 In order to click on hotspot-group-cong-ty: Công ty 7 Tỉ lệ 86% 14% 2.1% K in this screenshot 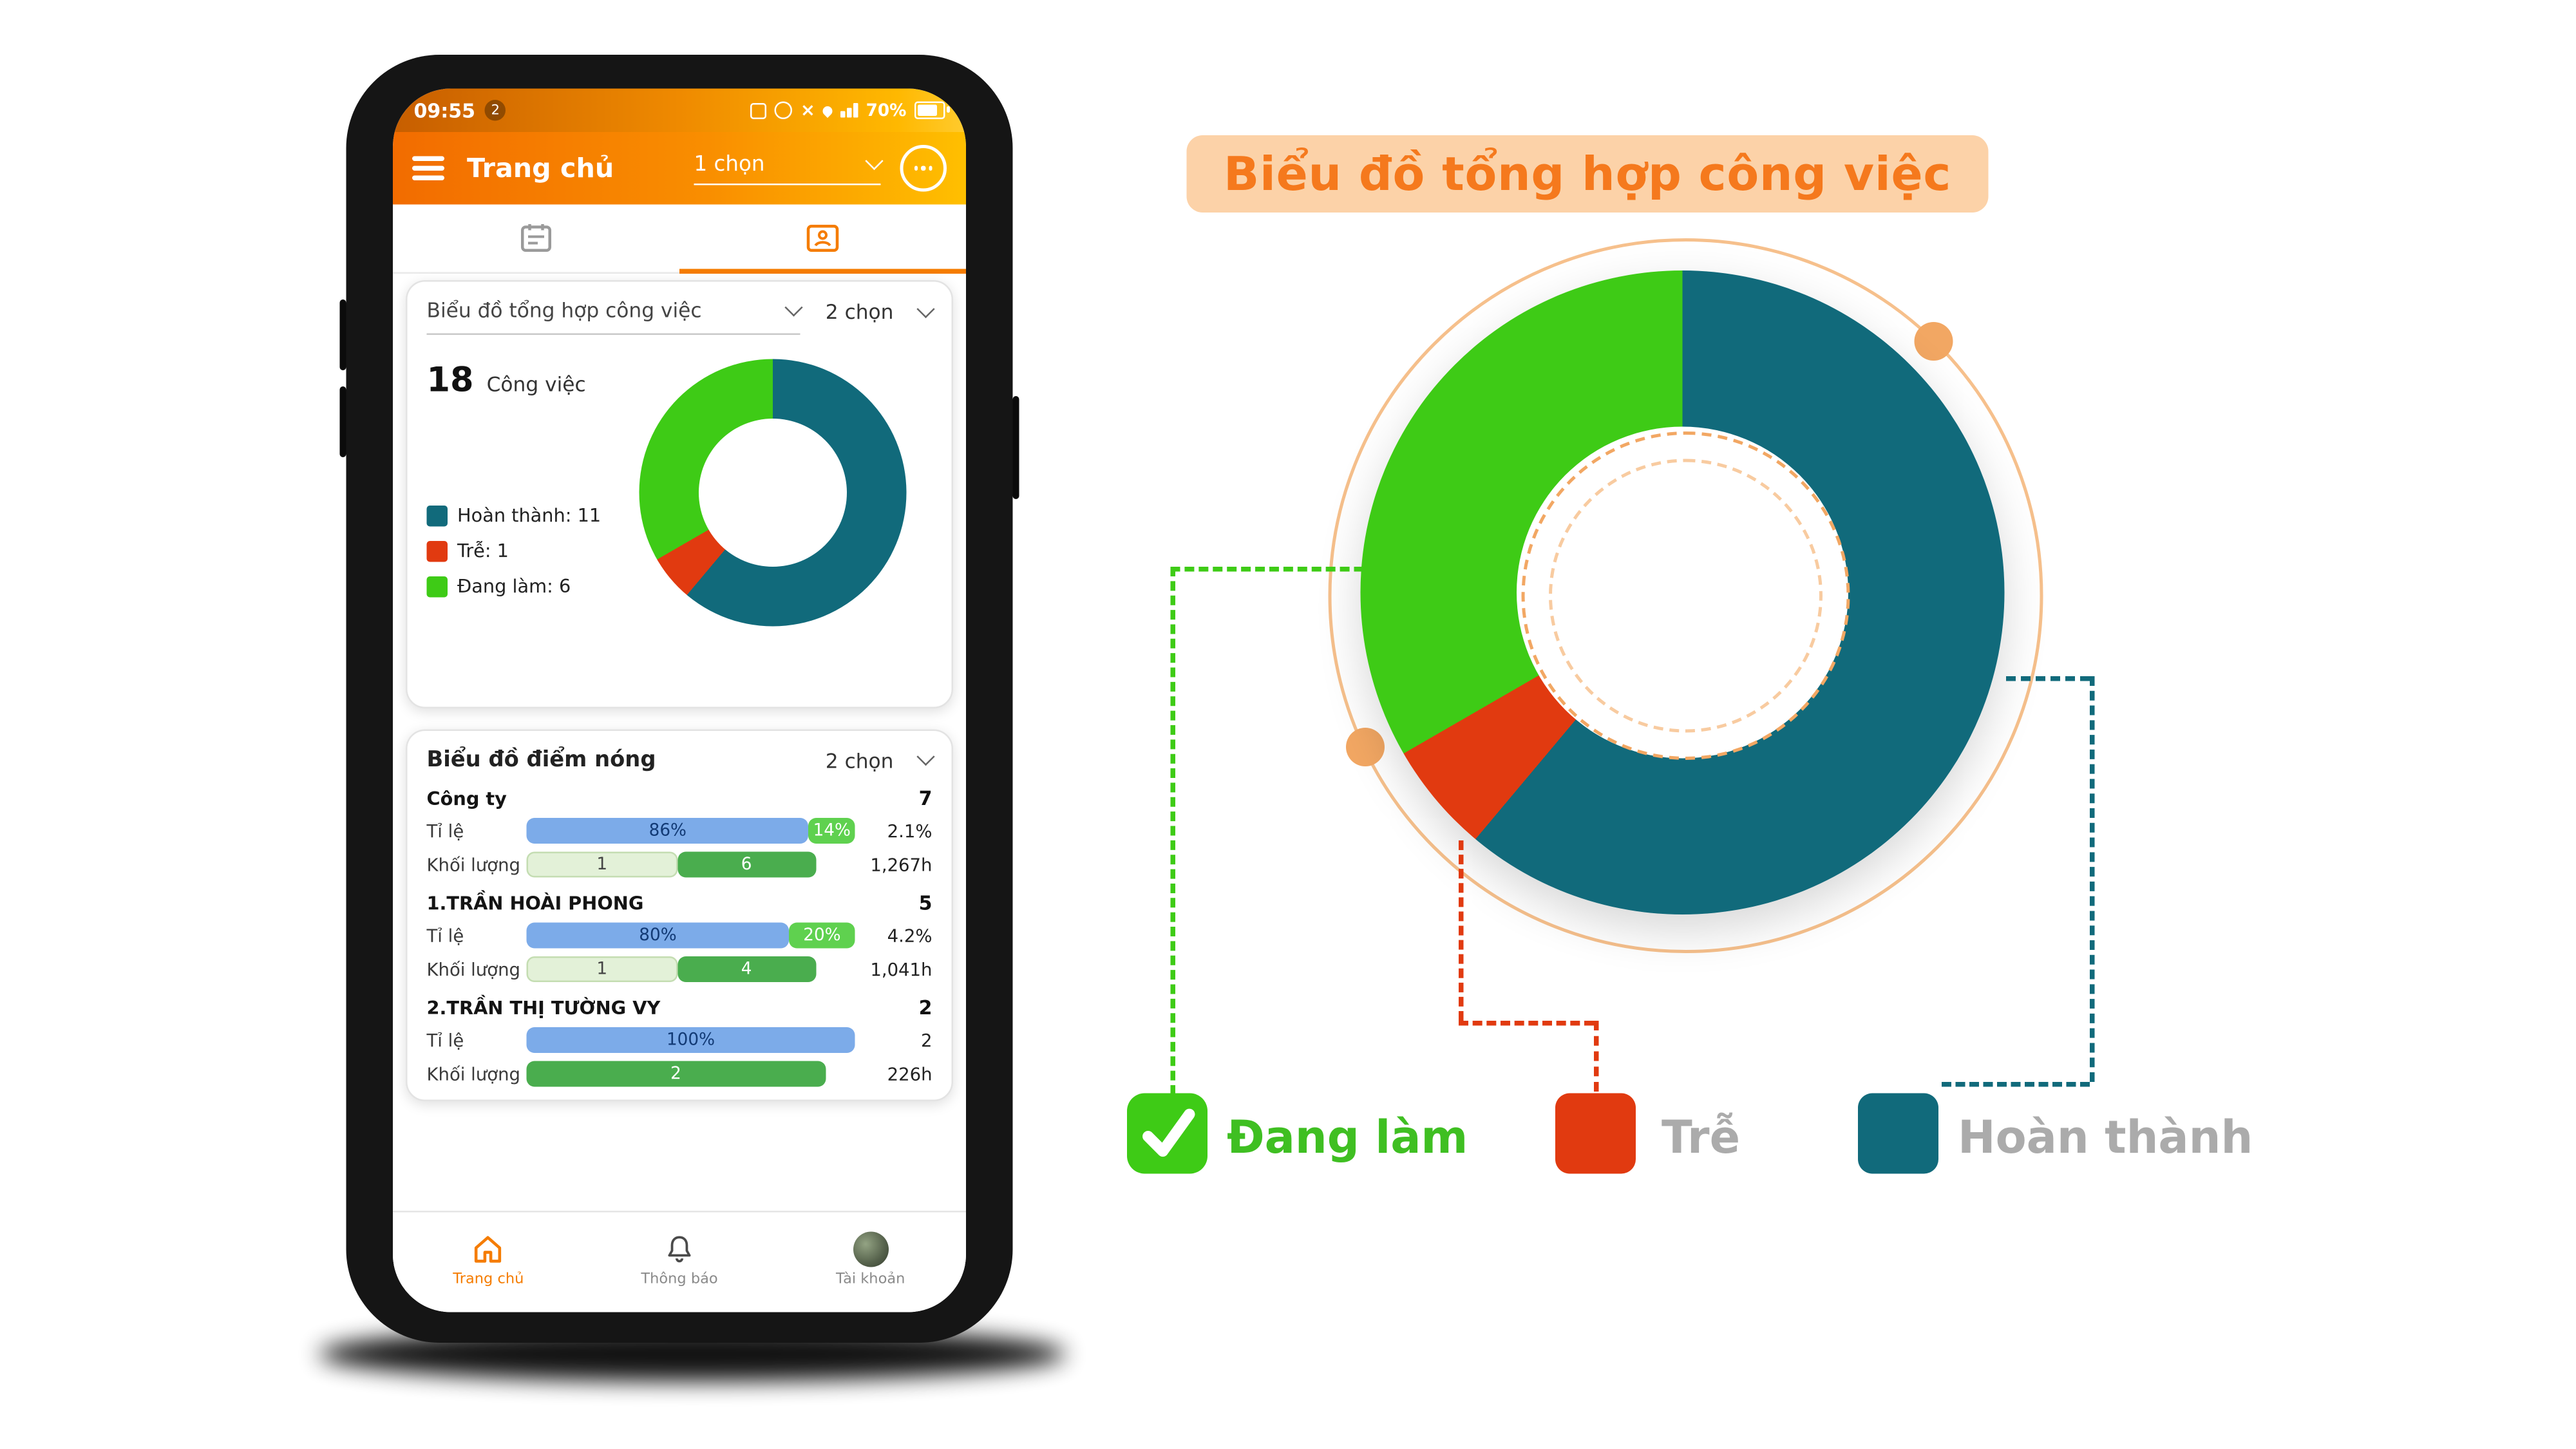, I will do `click(680, 833)`.